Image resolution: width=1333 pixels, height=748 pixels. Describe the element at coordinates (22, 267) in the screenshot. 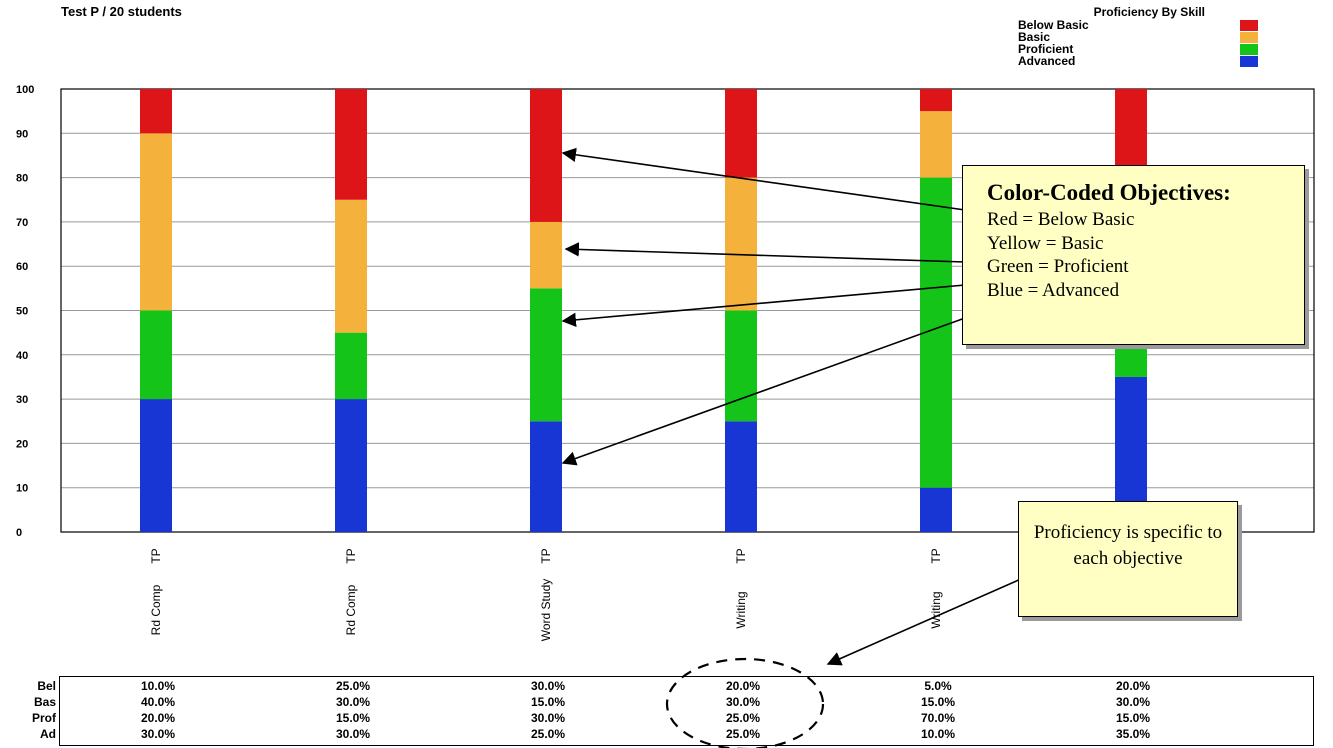

I see `y-tick-label: 60` at that location.